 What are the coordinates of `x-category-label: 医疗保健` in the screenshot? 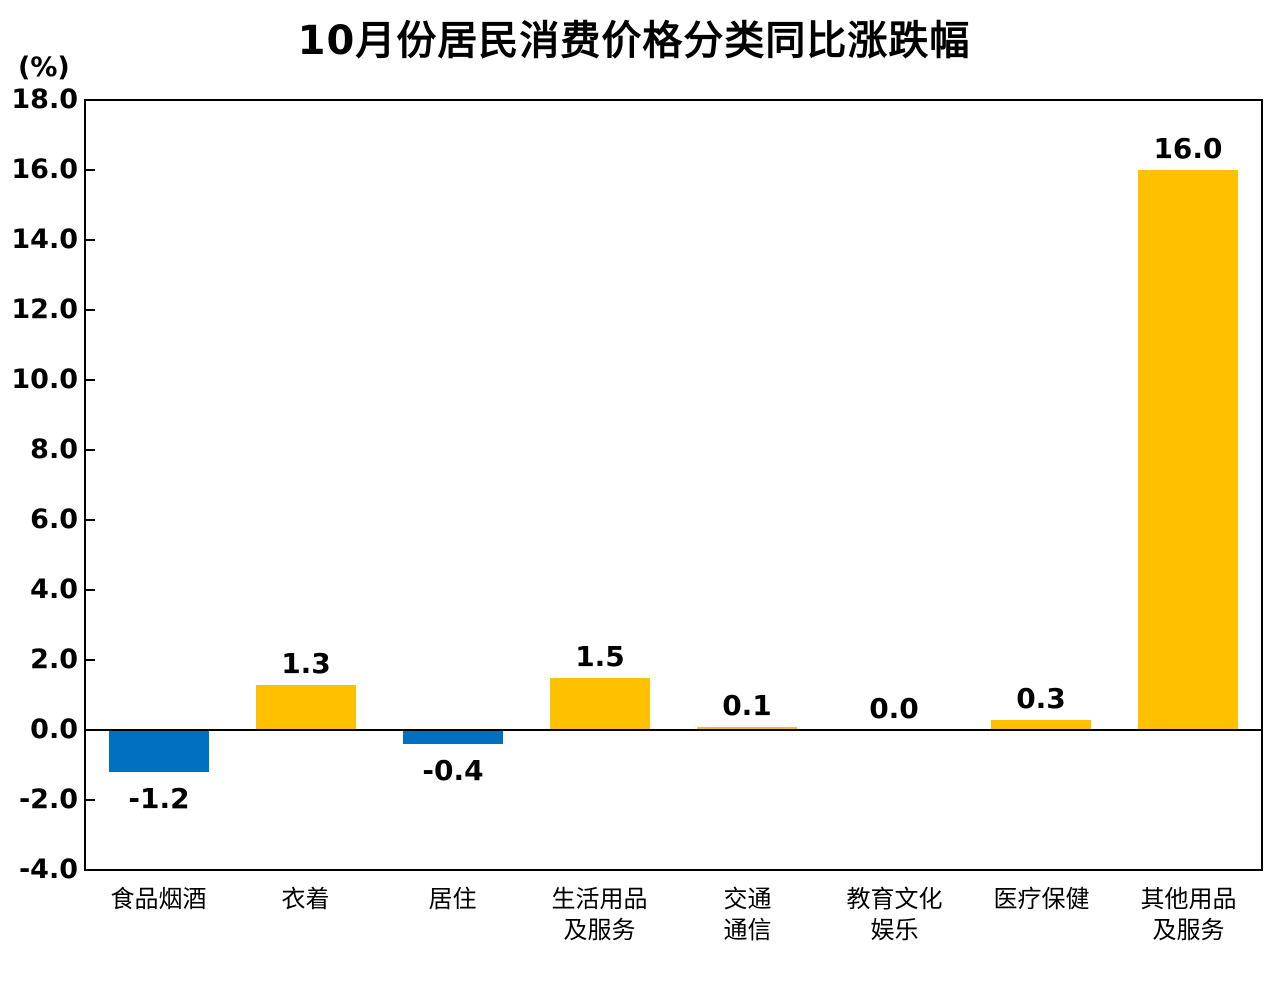 It's located at (1041, 899).